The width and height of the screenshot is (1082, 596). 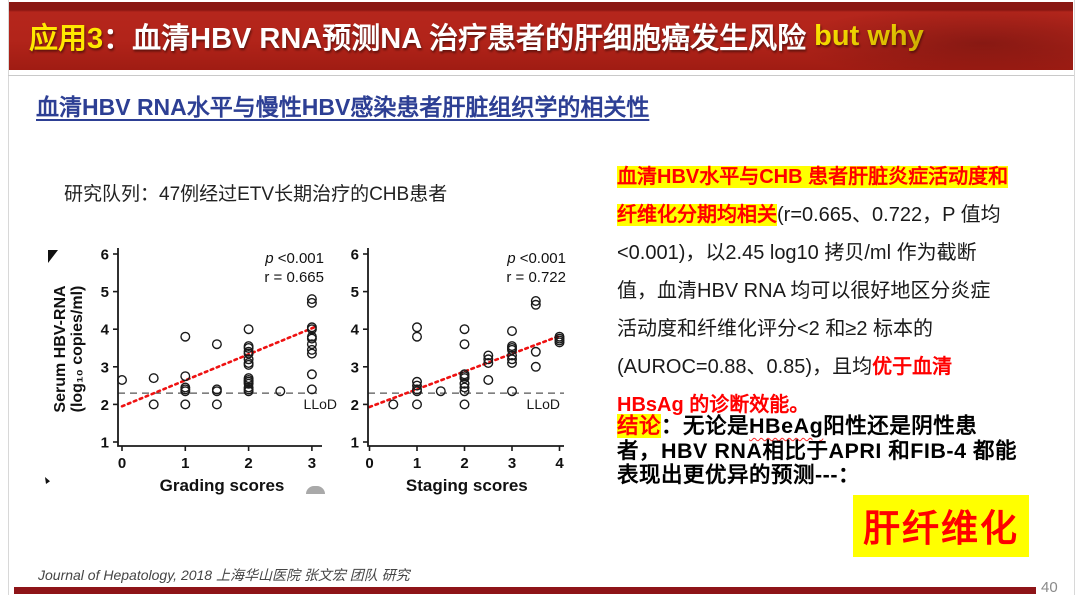 What do you see at coordinates (865, 35) in the screenshot?
I see `header-emphasis: but why` at bounding box center [865, 35].